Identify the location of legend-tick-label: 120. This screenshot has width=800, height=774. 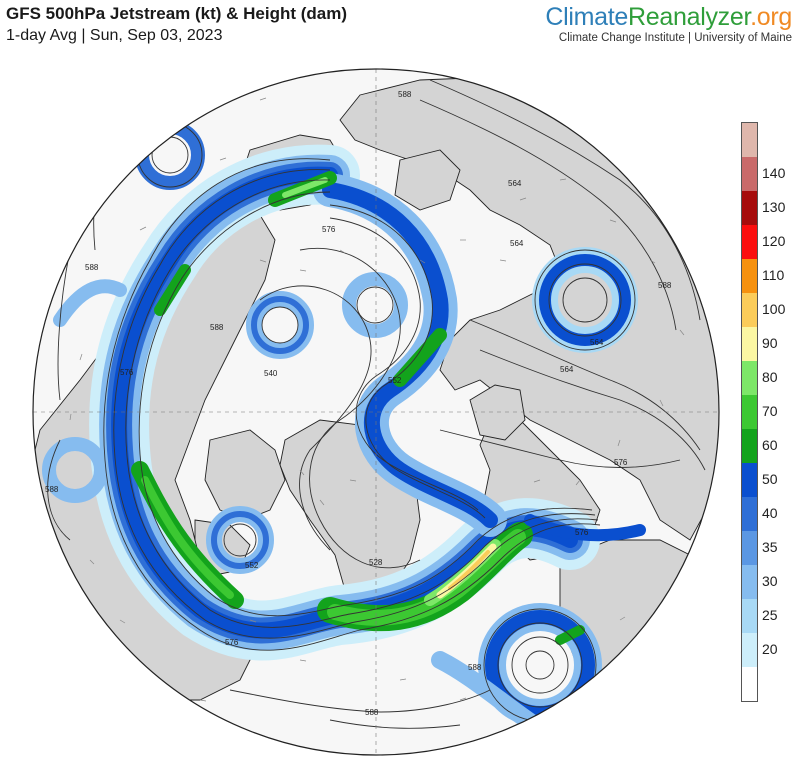
(774, 241).